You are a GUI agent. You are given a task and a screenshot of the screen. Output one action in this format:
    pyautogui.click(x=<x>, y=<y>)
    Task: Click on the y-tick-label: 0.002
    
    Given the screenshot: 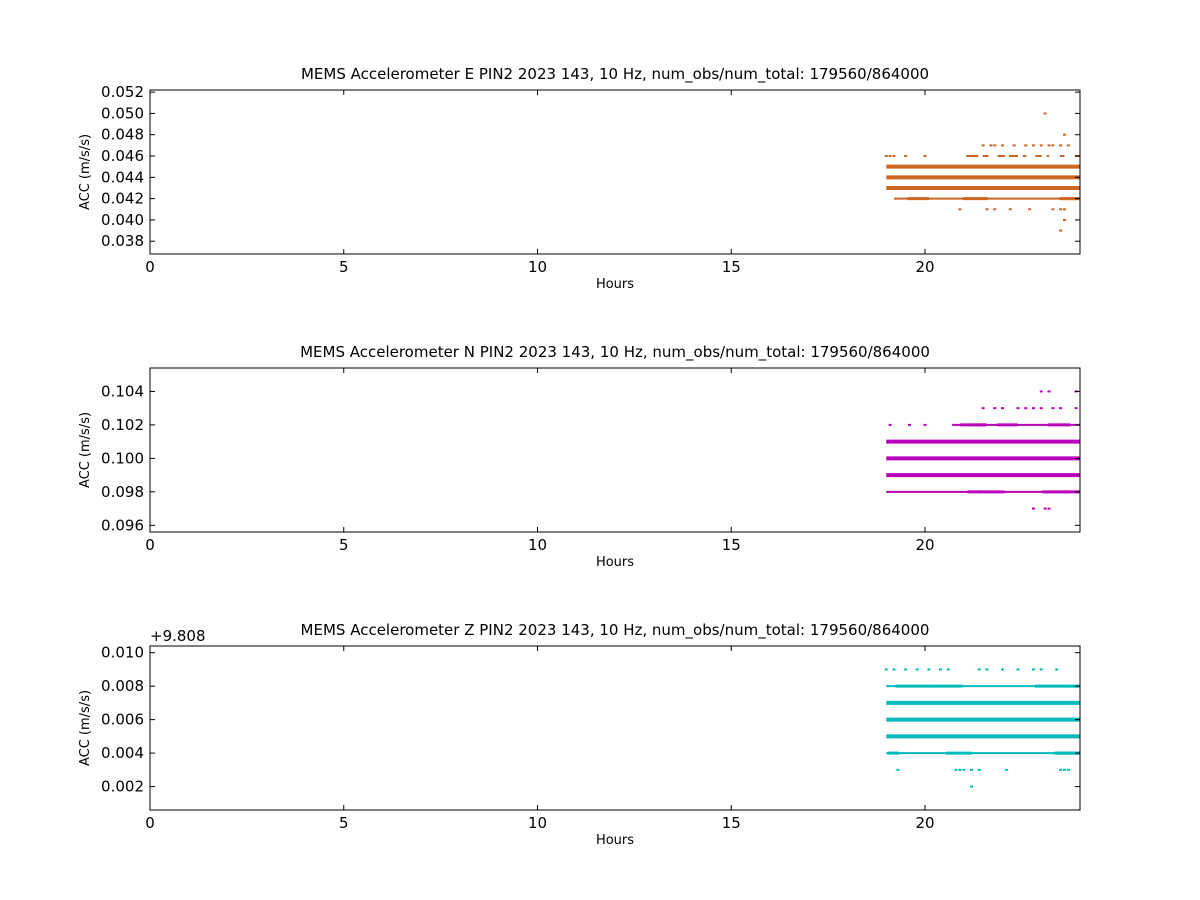 What is the action you would take?
    pyautogui.click(x=122, y=787)
    